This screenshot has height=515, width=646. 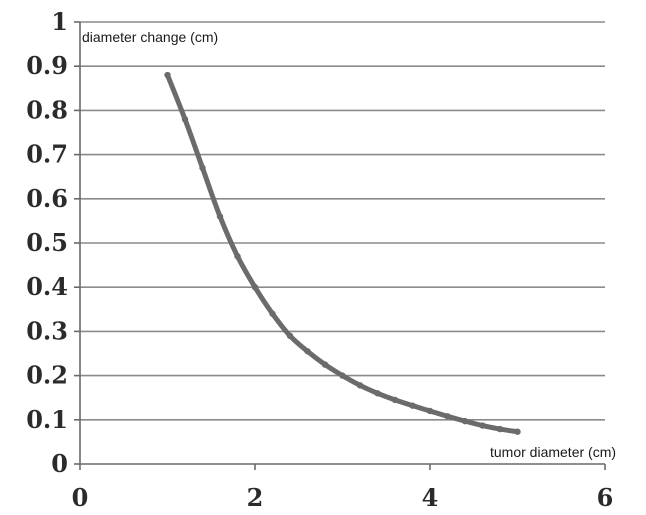 What do you see at coordinates (47, 154) in the screenshot?
I see `y-tick-label-7: 0.7` at bounding box center [47, 154].